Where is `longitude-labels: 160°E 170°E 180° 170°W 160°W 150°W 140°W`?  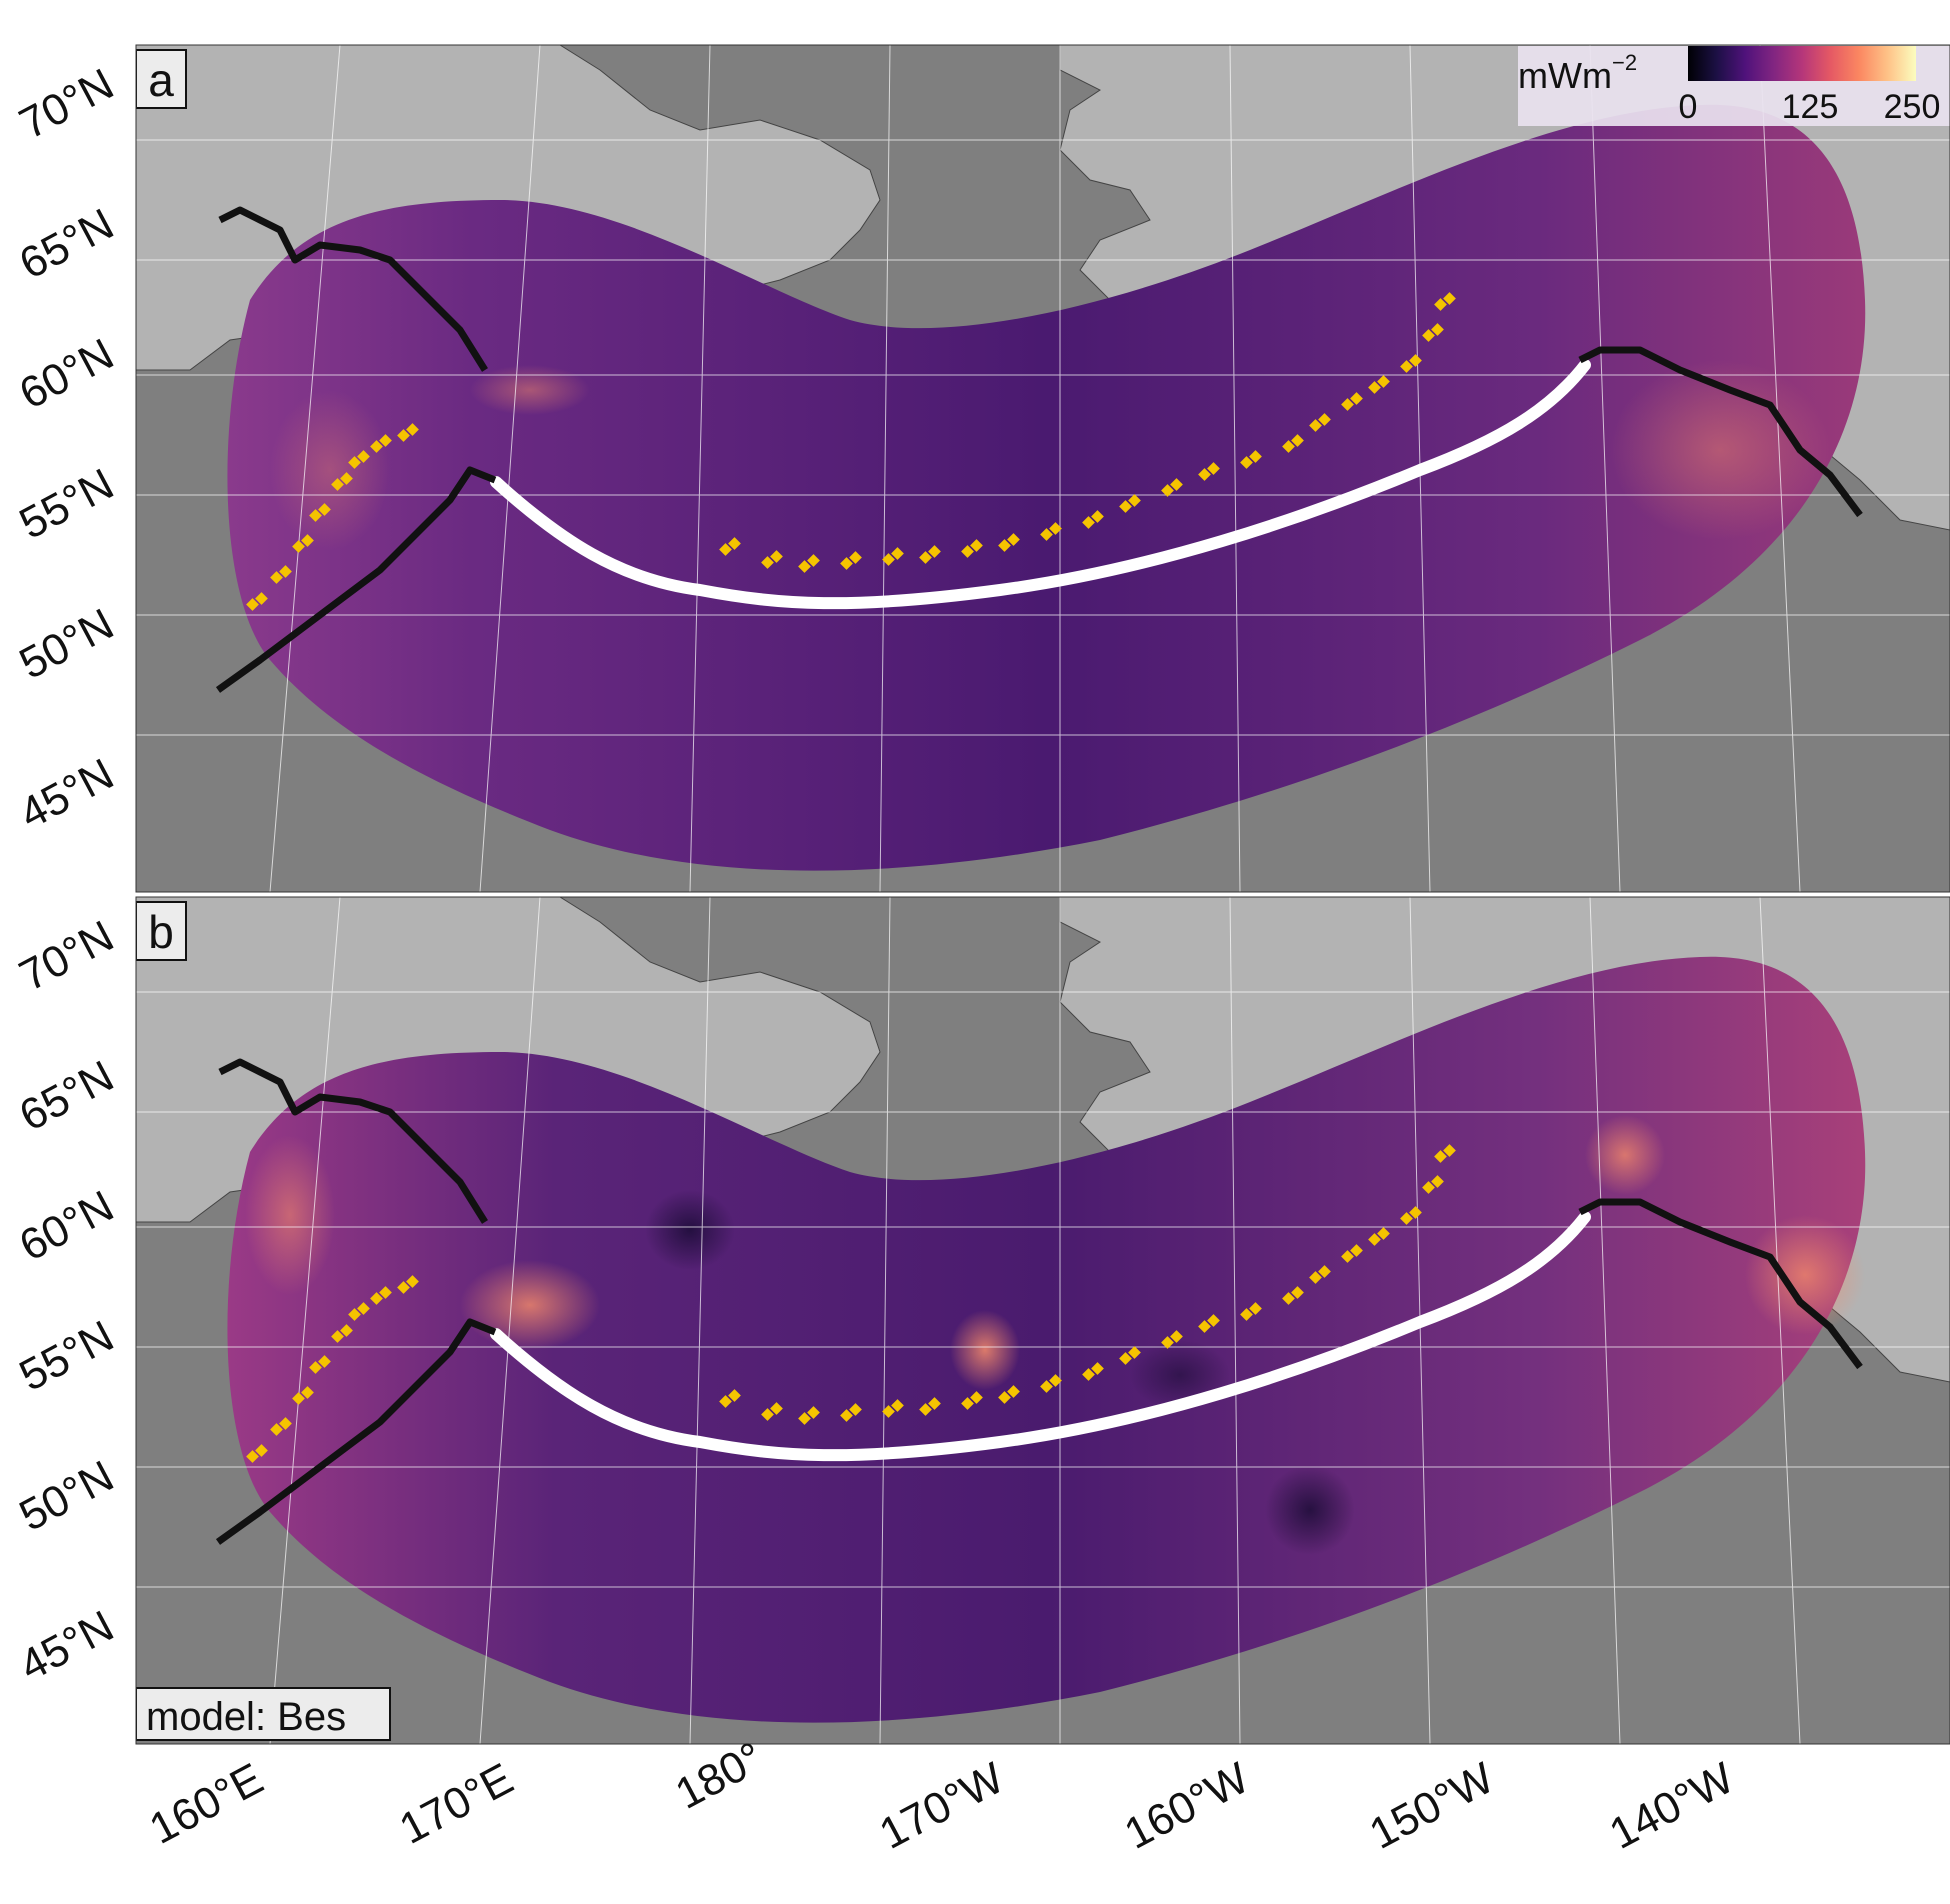 longitude-labels: 160°E 170°E 180° 170°W 160°W 150°W 140°W is located at coordinates (942, 1796).